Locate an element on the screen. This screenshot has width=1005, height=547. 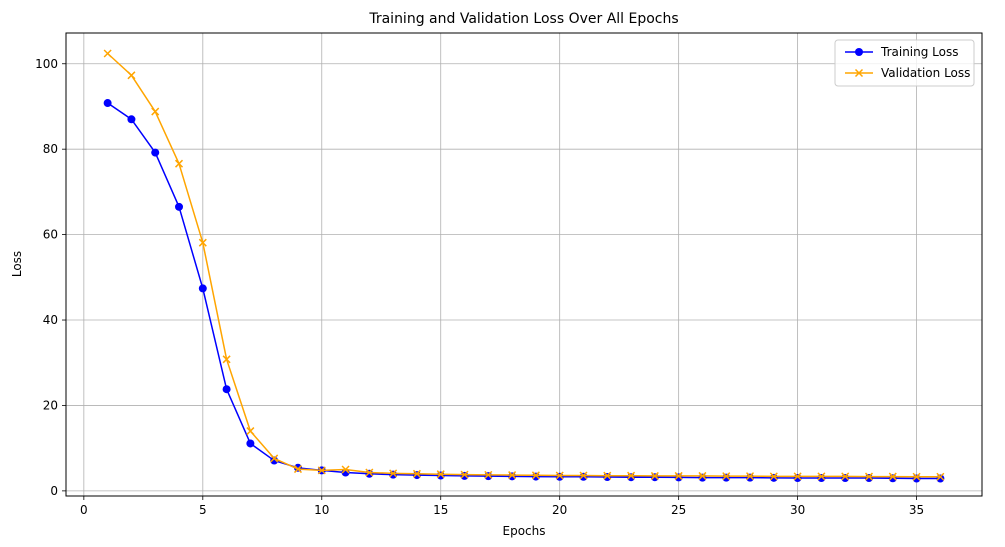
x-tick-label: 25 is located at coordinates (678, 510).